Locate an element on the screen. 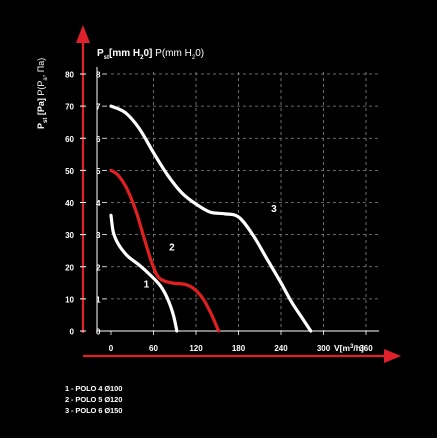  y-tick-label-pa: 80 is located at coordinates (69, 75).